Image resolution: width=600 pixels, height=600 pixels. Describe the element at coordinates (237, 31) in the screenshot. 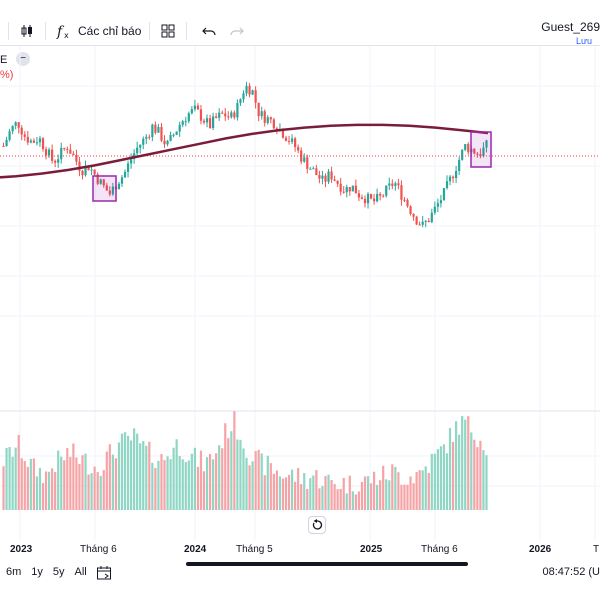

I see `redo-icon` at that location.